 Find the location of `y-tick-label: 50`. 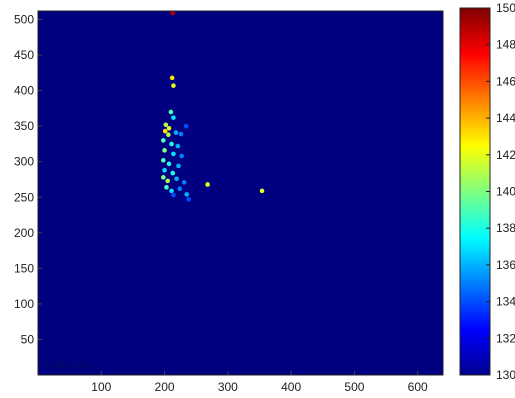

y-tick-label: 50 is located at coordinates (28, 339).